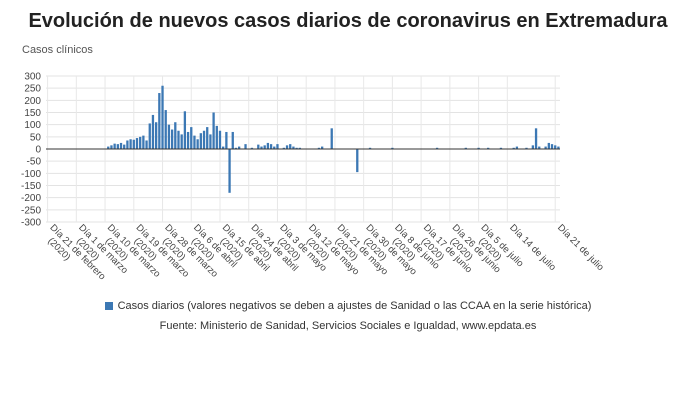 This screenshot has height=409, width=696. I want to click on y-tick-label: 100, so click(32, 125).